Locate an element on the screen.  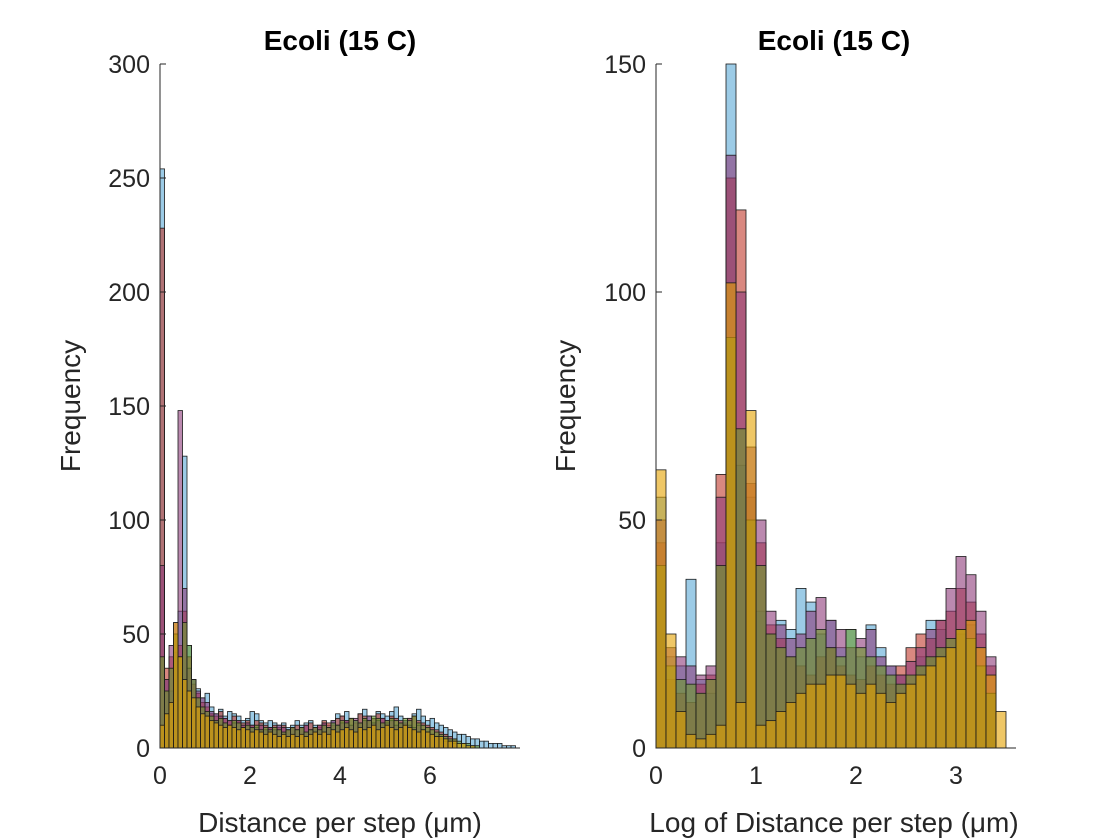
y-tick-label: 250 is located at coordinates (129, 179).